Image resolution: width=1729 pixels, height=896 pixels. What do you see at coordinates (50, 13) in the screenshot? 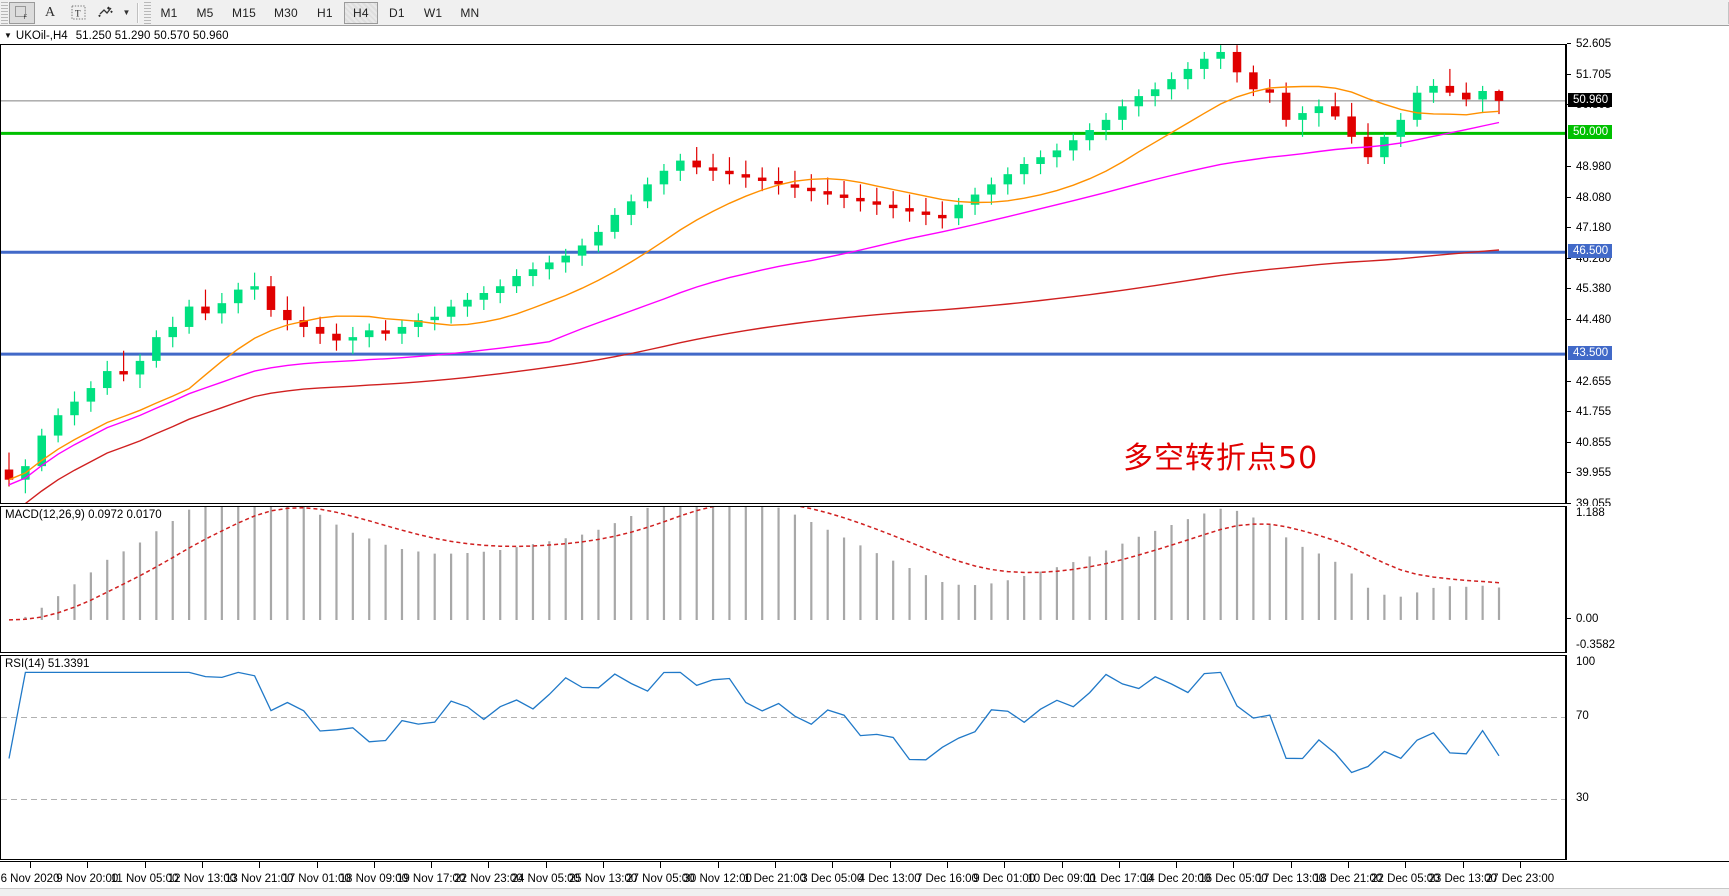
I see `text-label-button: A` at bounding box center [50, 13].